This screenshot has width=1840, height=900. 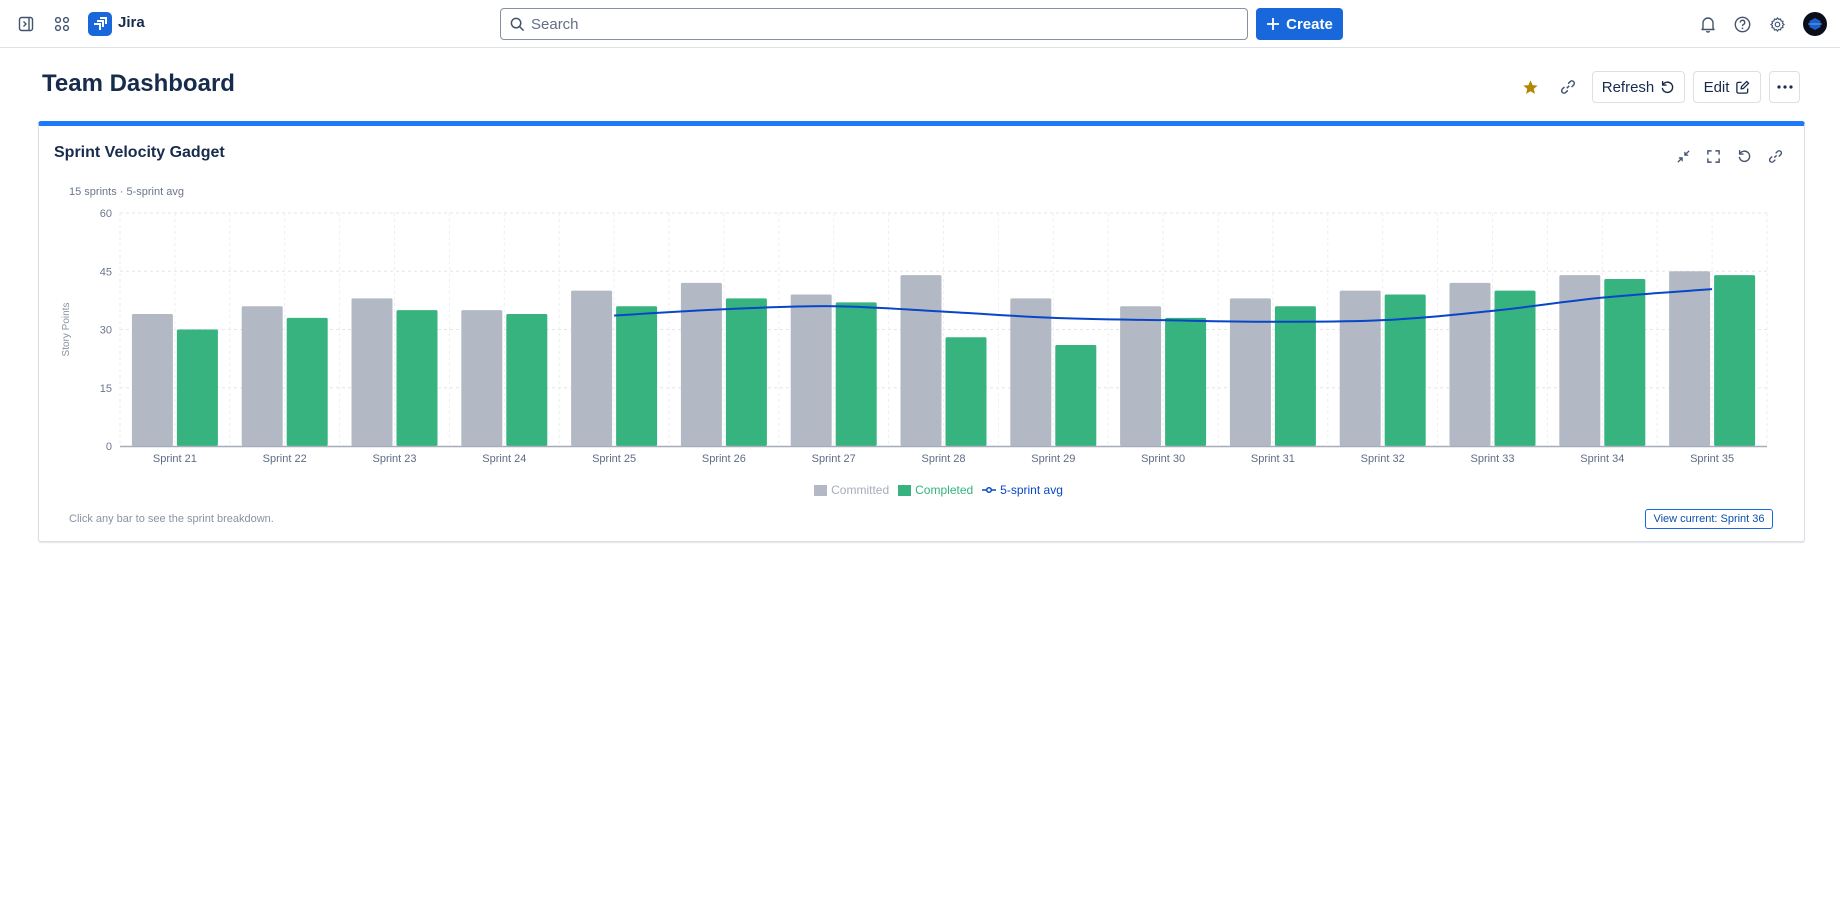 I want to click on completed-swatch, so click(x=905, y=490).